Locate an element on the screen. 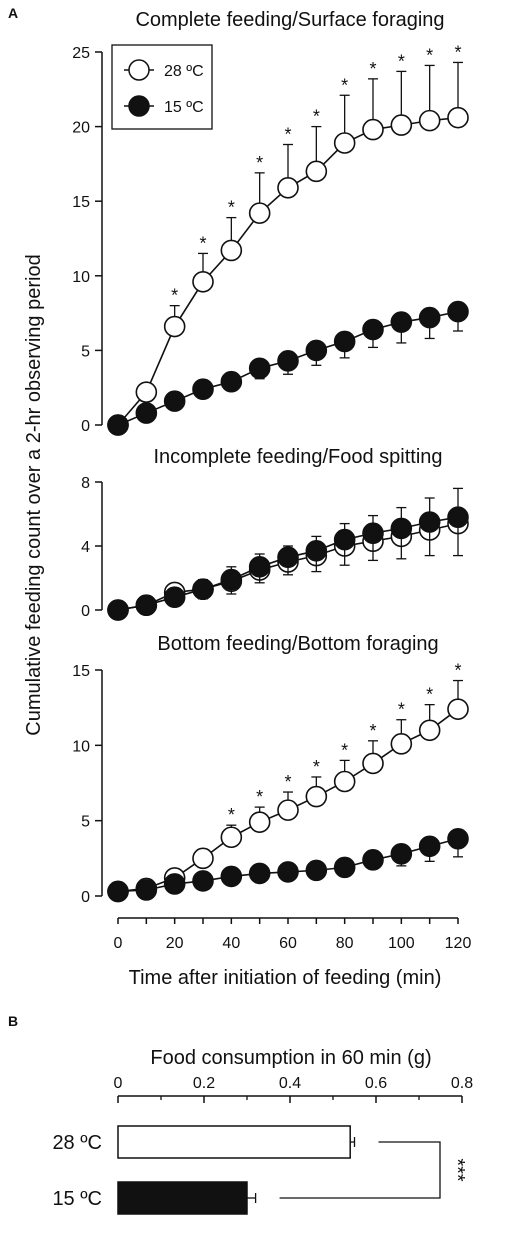 The width and height of the screenshot is (512, 1235). x-tick-label: 0.4 is located at coordinates (290, 1083).